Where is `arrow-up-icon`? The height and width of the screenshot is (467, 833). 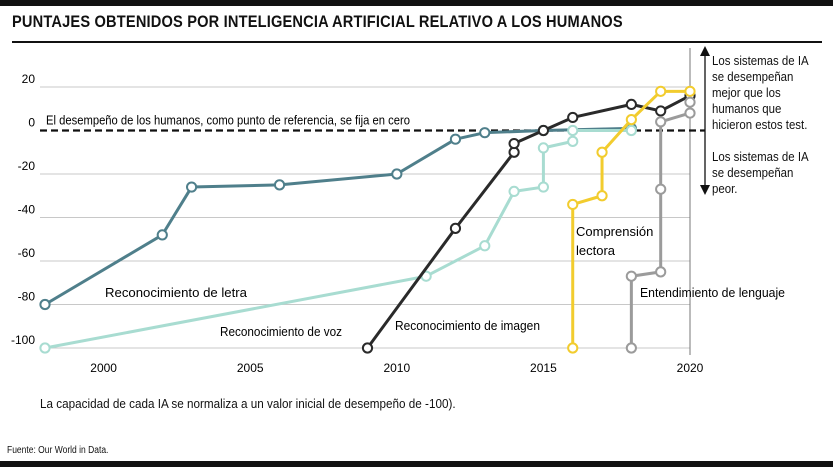
arrow-up-icon is located at coordinates (705, 51).